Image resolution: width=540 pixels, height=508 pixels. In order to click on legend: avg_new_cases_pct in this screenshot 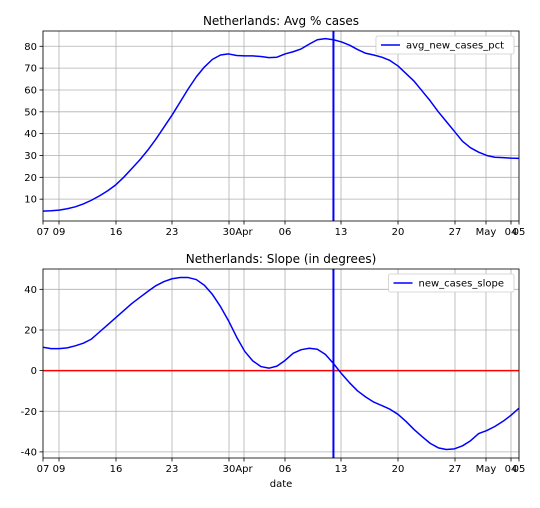, I will do `click(445, 45)`.